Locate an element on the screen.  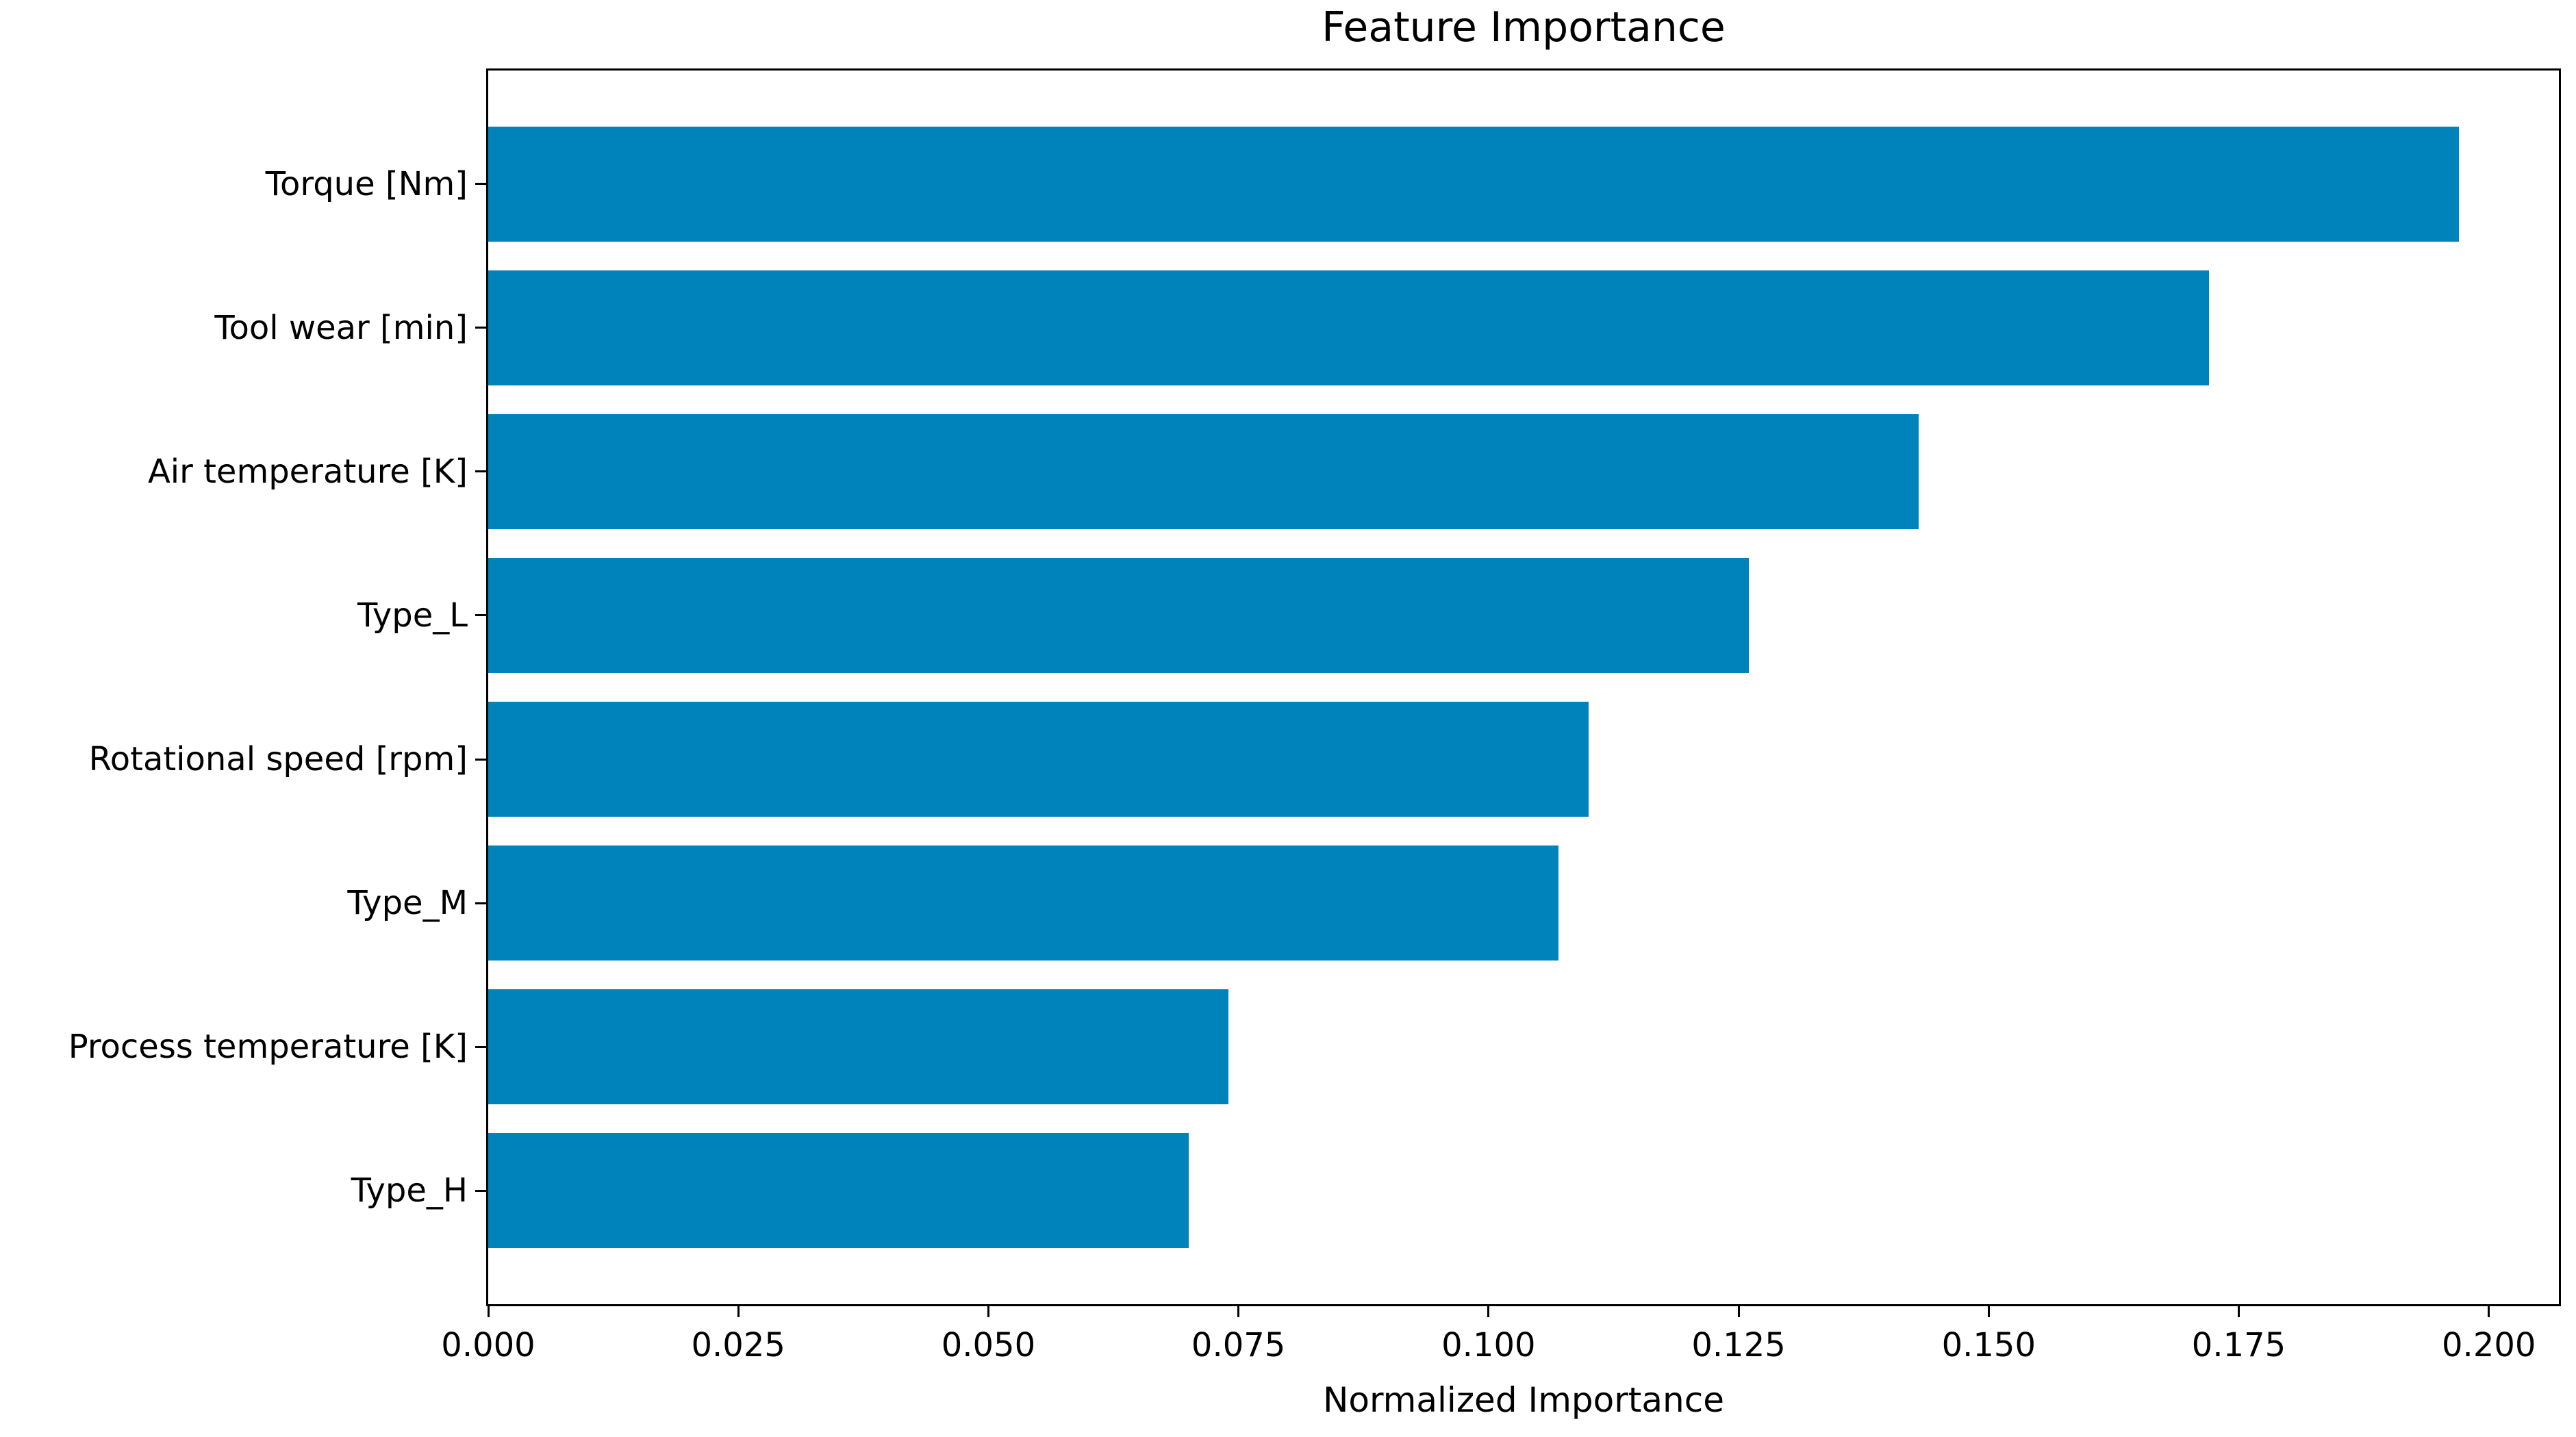
y-tick-label-type-h: Type_H is located at coordinates (409, 1191).